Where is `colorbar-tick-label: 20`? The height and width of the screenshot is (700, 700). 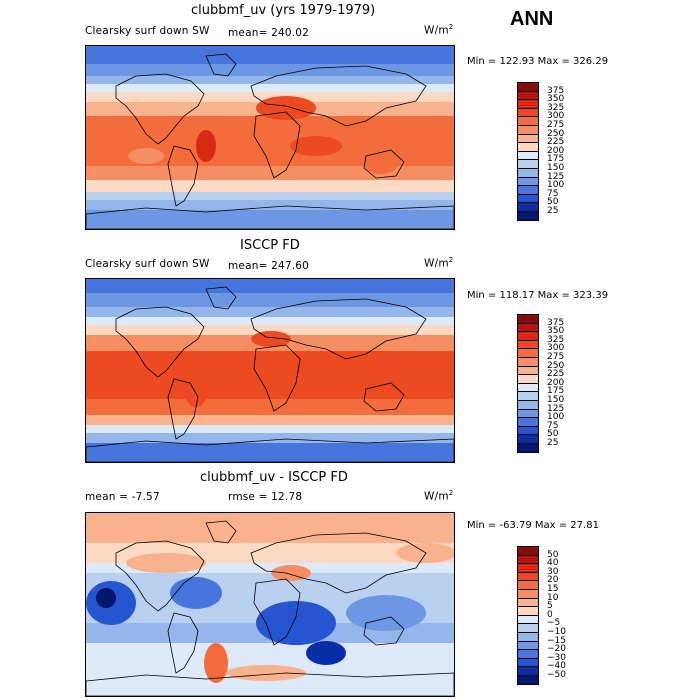 colorbar-tick-label: 20 is located at coordinates (553, 580).